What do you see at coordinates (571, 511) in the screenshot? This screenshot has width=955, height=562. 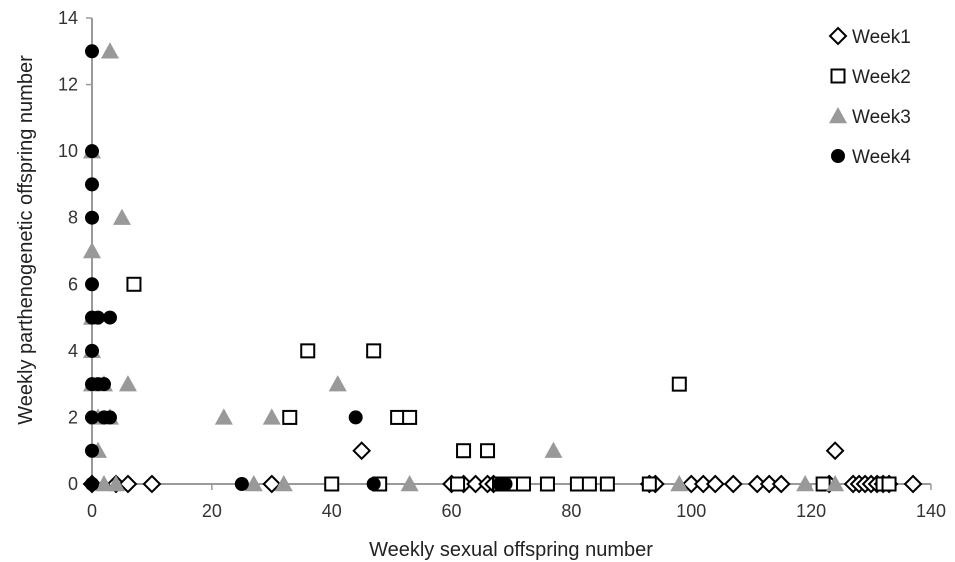 I see `x-tick-label: 80` at bounding box center [571, 511].